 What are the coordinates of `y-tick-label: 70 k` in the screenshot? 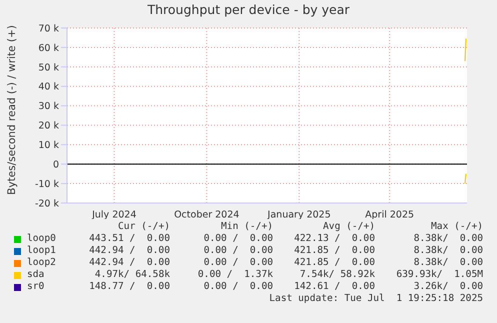 It's located at (49, 28).